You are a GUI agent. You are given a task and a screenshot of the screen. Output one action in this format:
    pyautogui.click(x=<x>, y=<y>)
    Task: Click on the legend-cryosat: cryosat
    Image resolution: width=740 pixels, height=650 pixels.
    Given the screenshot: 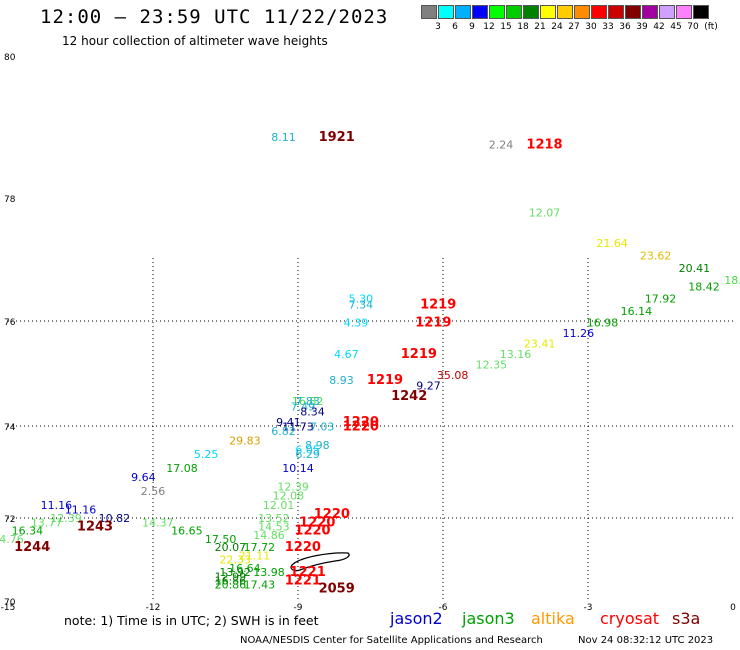 What is the action you would take?
    pyautogui.click(x=630, y=618)
    